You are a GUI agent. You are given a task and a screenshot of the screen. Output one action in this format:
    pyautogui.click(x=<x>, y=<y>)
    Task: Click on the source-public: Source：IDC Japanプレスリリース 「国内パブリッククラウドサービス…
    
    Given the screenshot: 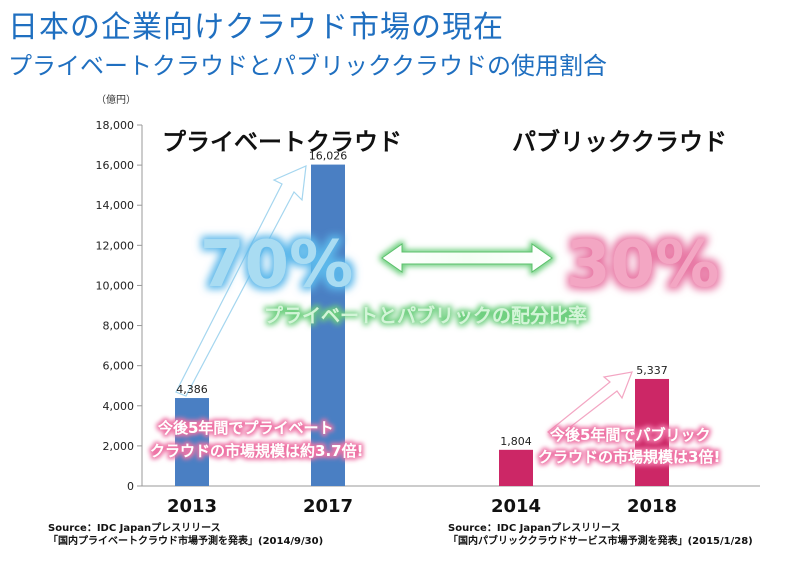 What is the action you would take?
    pyautogui.click(x=600, y=535)
    